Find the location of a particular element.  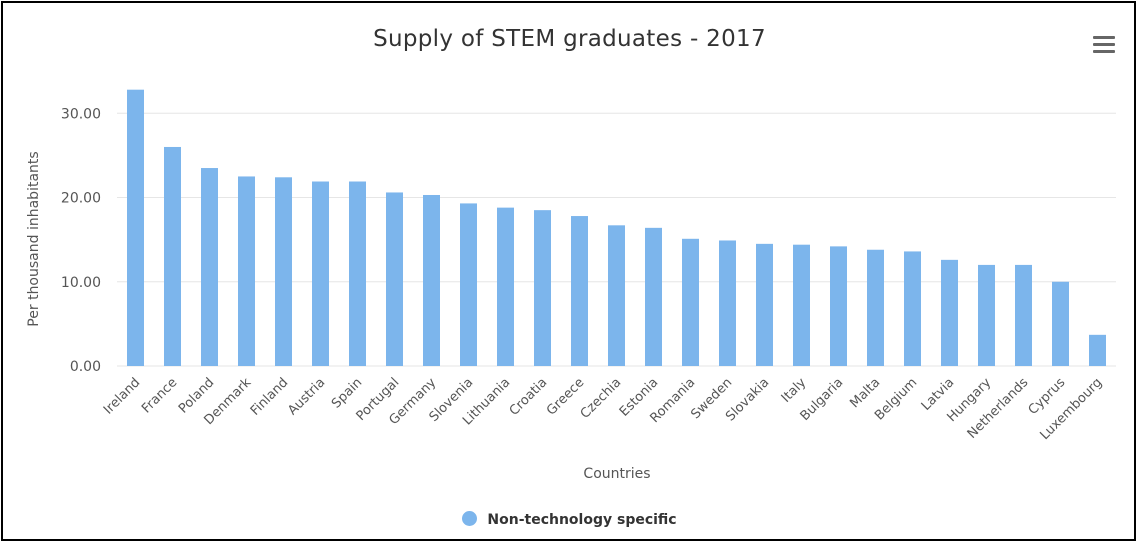

x-tick-label: Austria is located at coordinates (306, 396).